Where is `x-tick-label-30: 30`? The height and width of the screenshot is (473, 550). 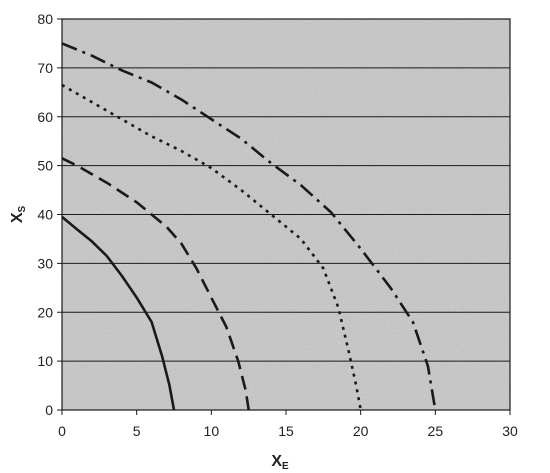 x-tick-label-30: 30 is located at coordinates (510, 431).